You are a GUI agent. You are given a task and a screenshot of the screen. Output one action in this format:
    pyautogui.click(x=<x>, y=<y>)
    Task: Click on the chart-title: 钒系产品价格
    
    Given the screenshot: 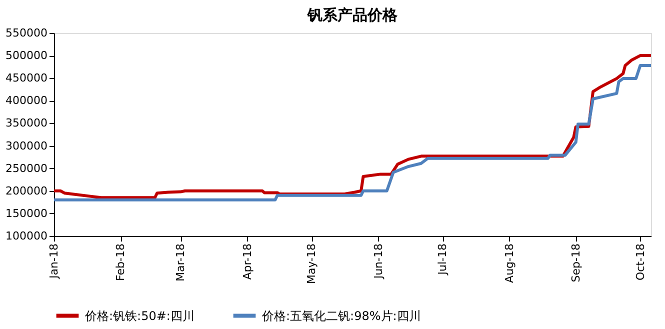 What is the action you would take?
    pyautogui.click(x=352, y=15)
    